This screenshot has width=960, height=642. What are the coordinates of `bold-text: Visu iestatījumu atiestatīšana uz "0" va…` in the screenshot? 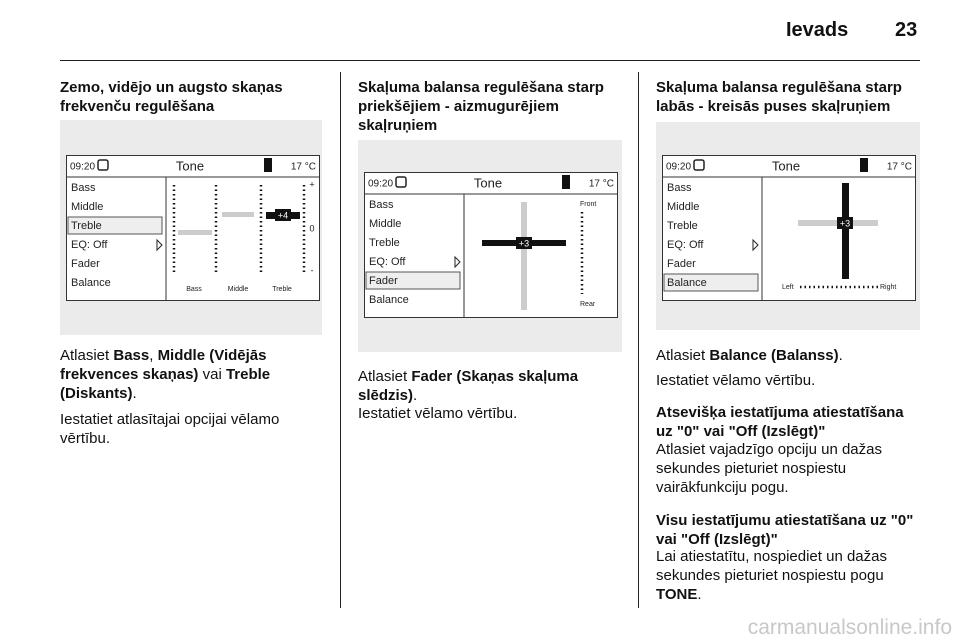 It's located at (785, 530).